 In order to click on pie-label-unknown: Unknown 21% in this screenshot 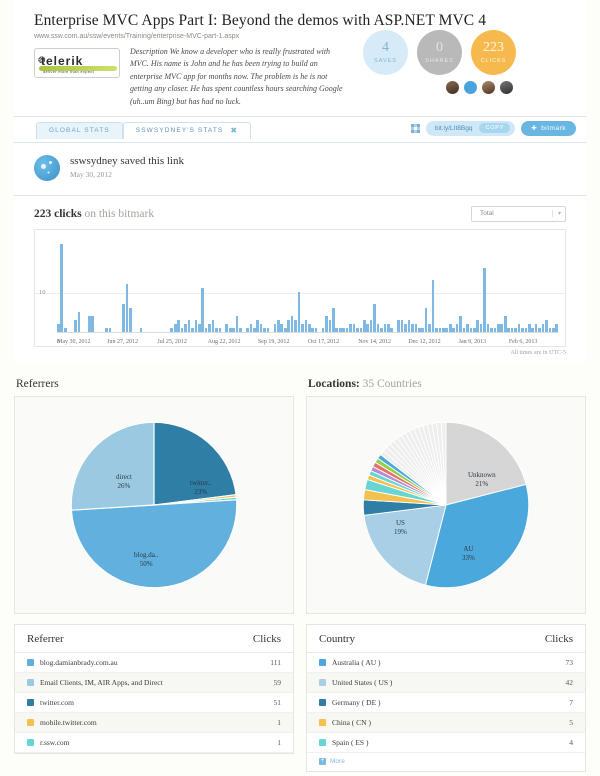, I will do `click(482, 480)`.